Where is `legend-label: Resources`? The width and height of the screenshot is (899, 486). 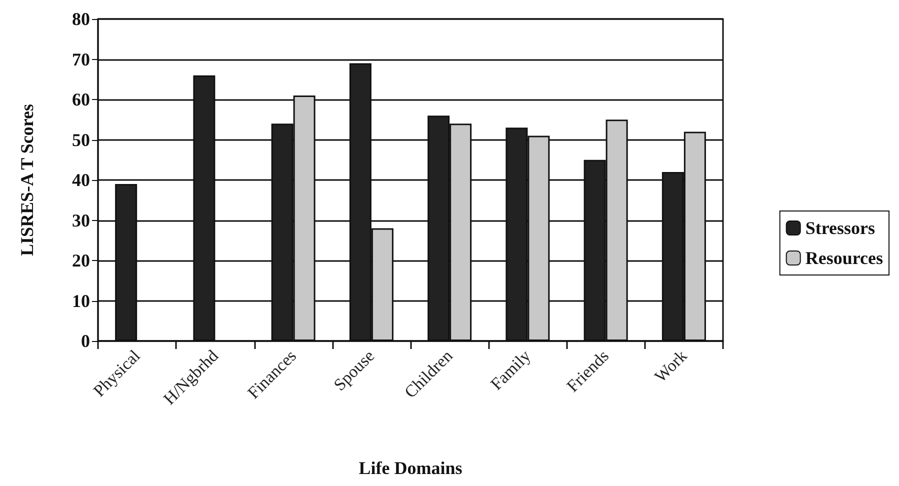
legend-label: Resources is located at coordinates (844, 258).